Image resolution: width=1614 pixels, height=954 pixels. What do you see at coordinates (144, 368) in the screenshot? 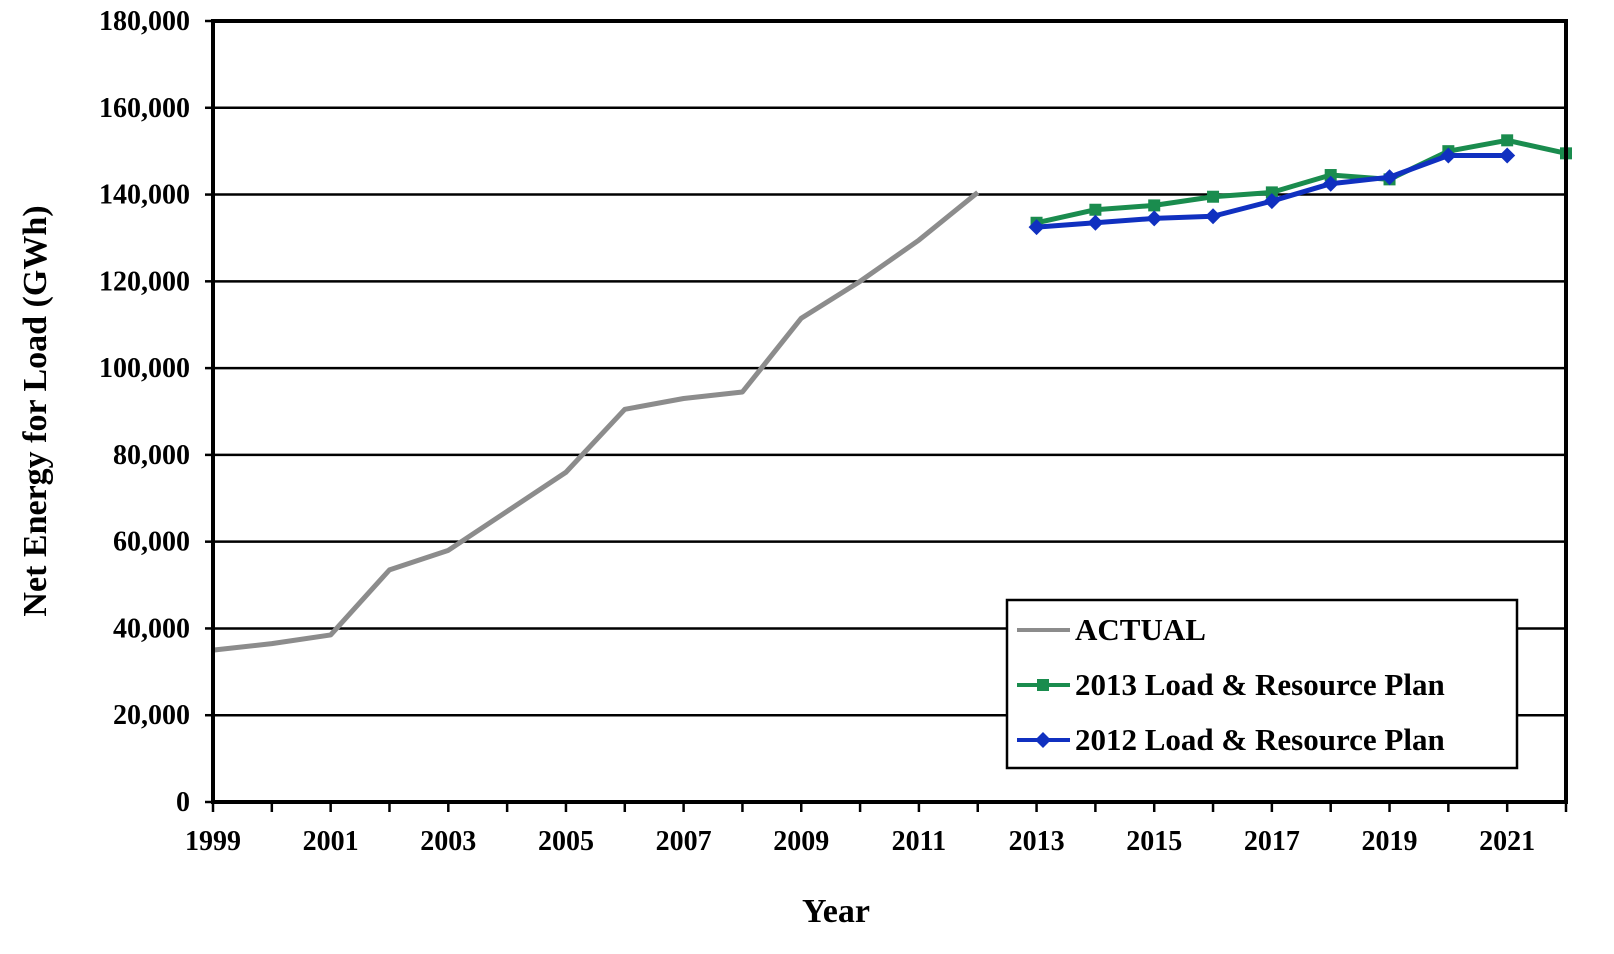
I see `y-tick-label: 100,000` at bounding box center [144, 368].